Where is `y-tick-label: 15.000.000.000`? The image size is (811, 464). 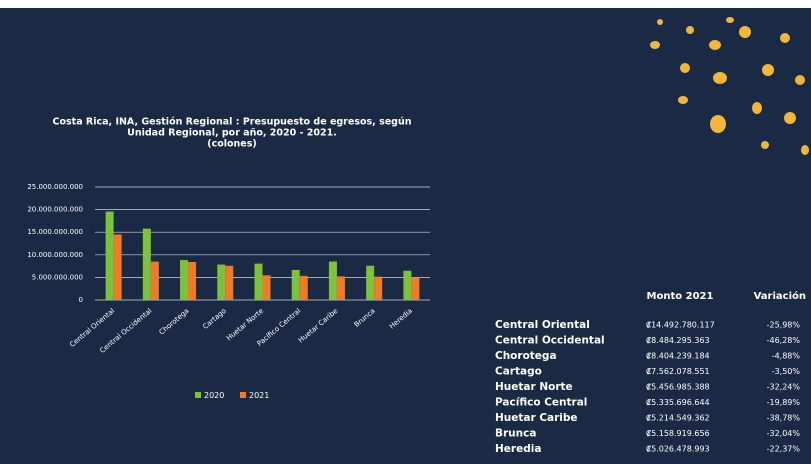 y-tick-label: 15.000.000.000 is located at coordinates (55, 232).